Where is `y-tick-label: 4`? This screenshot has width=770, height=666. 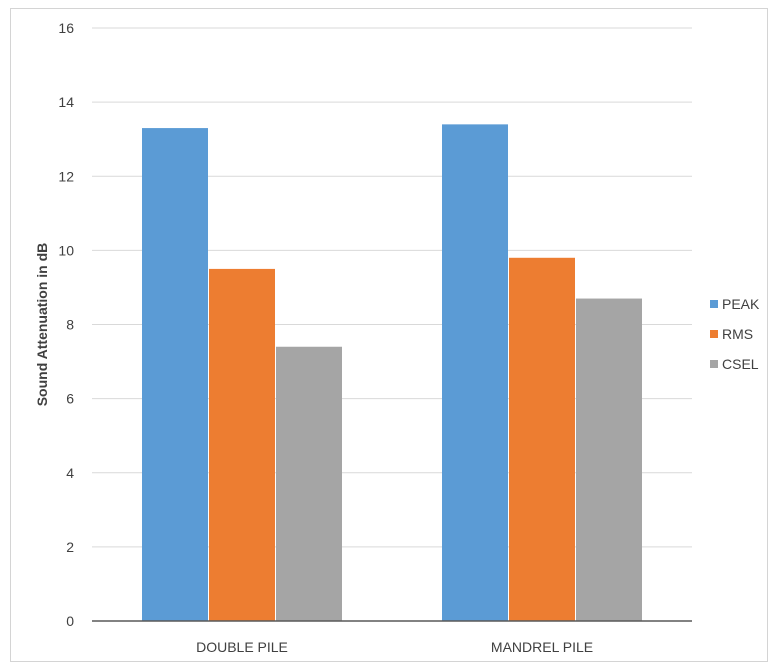
y-tick-label: 4 is located at coordinates (70, 473).